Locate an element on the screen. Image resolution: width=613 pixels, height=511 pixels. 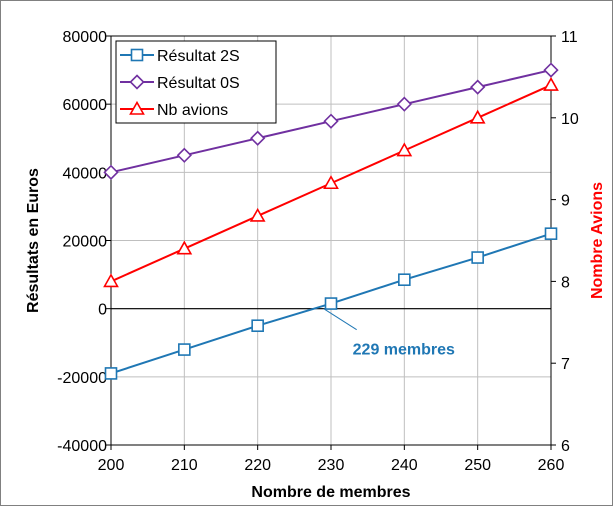
x-tick-label: 240 is located at coordinates (404, 465).